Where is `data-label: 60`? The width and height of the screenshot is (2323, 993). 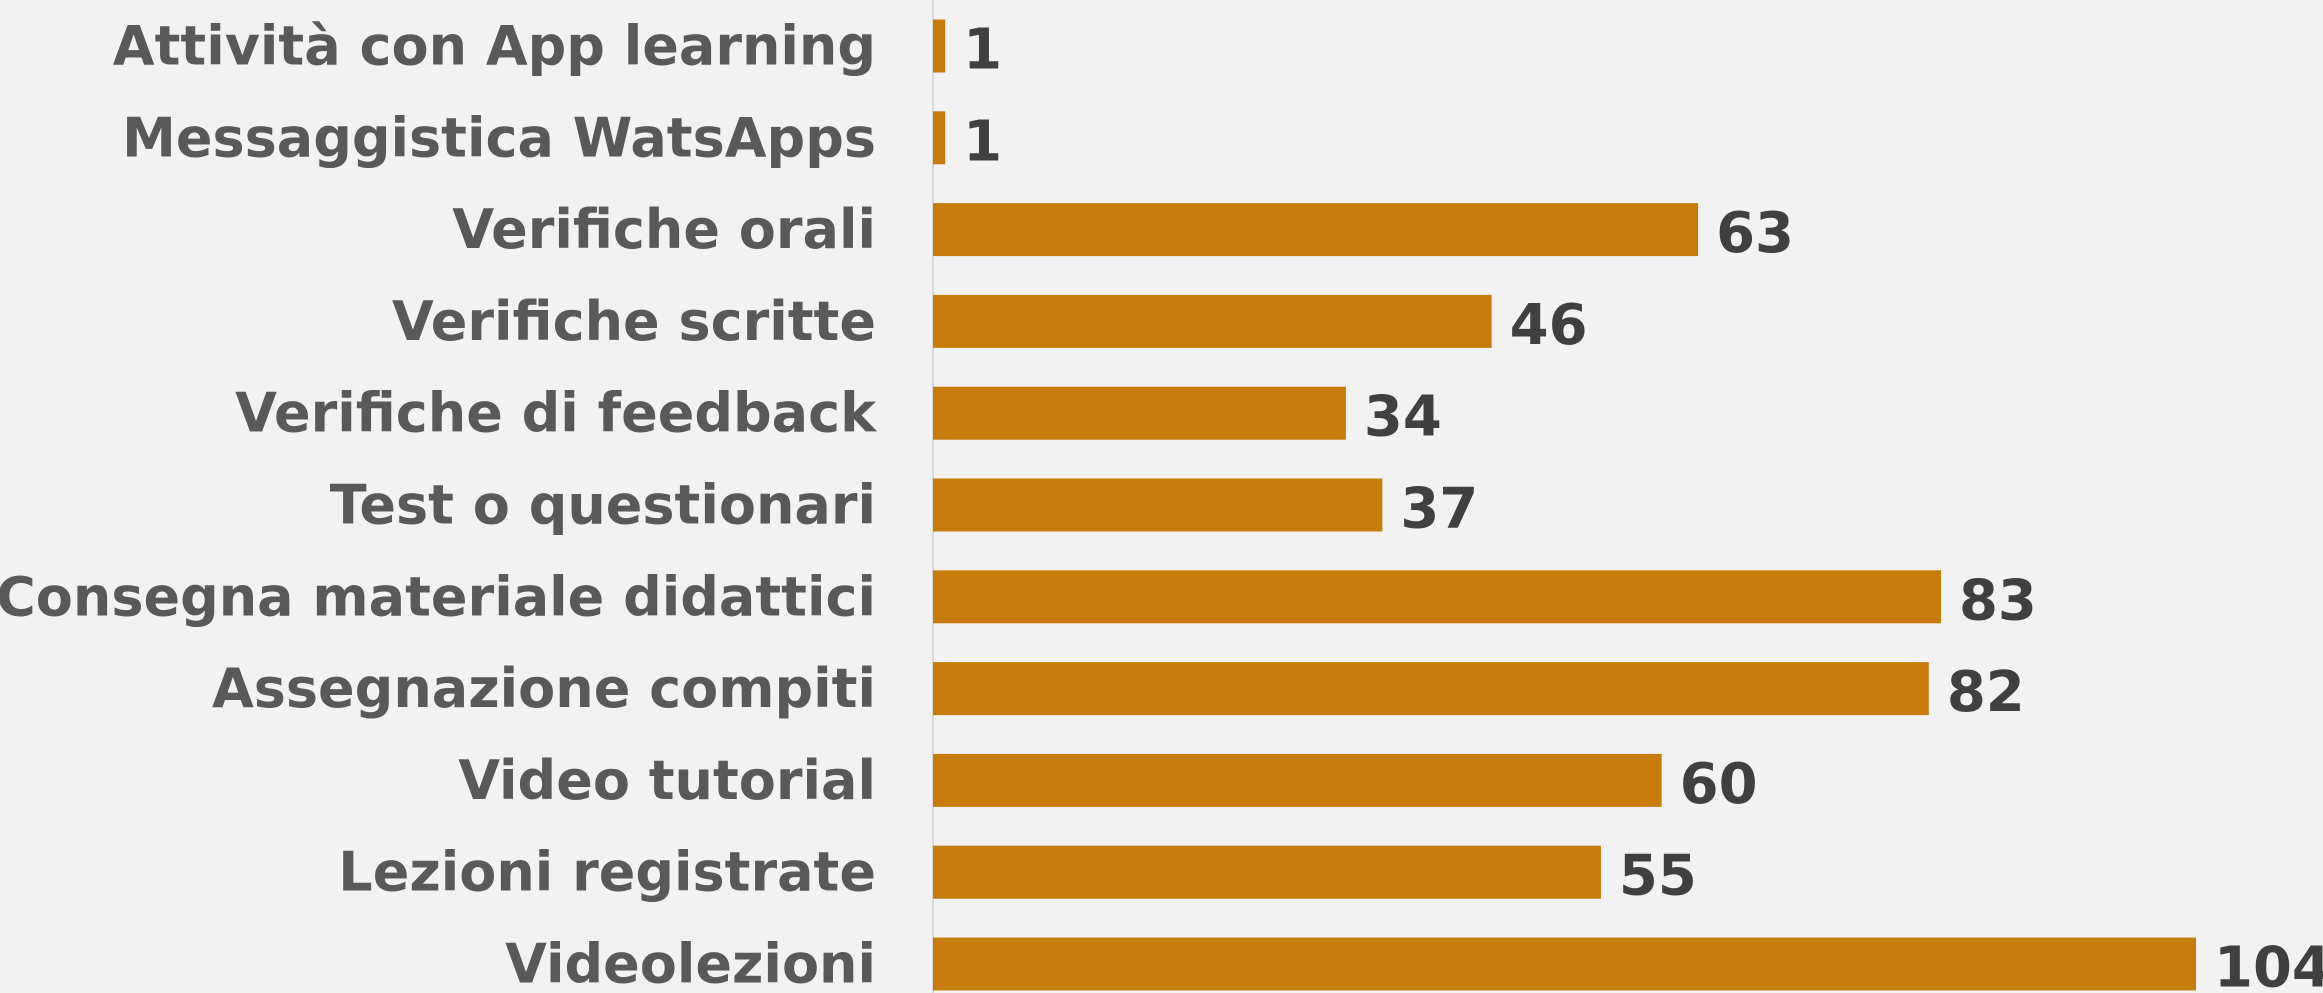 data-label: 60 is located at coordinates (1719, 784).